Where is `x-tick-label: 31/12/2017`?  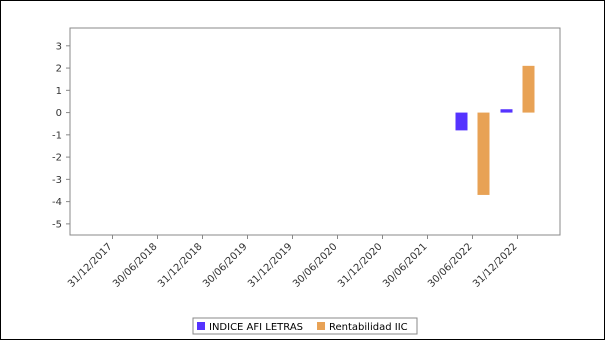 x-tick-label: 31/12/2017 is located at coordinates (90, 265).